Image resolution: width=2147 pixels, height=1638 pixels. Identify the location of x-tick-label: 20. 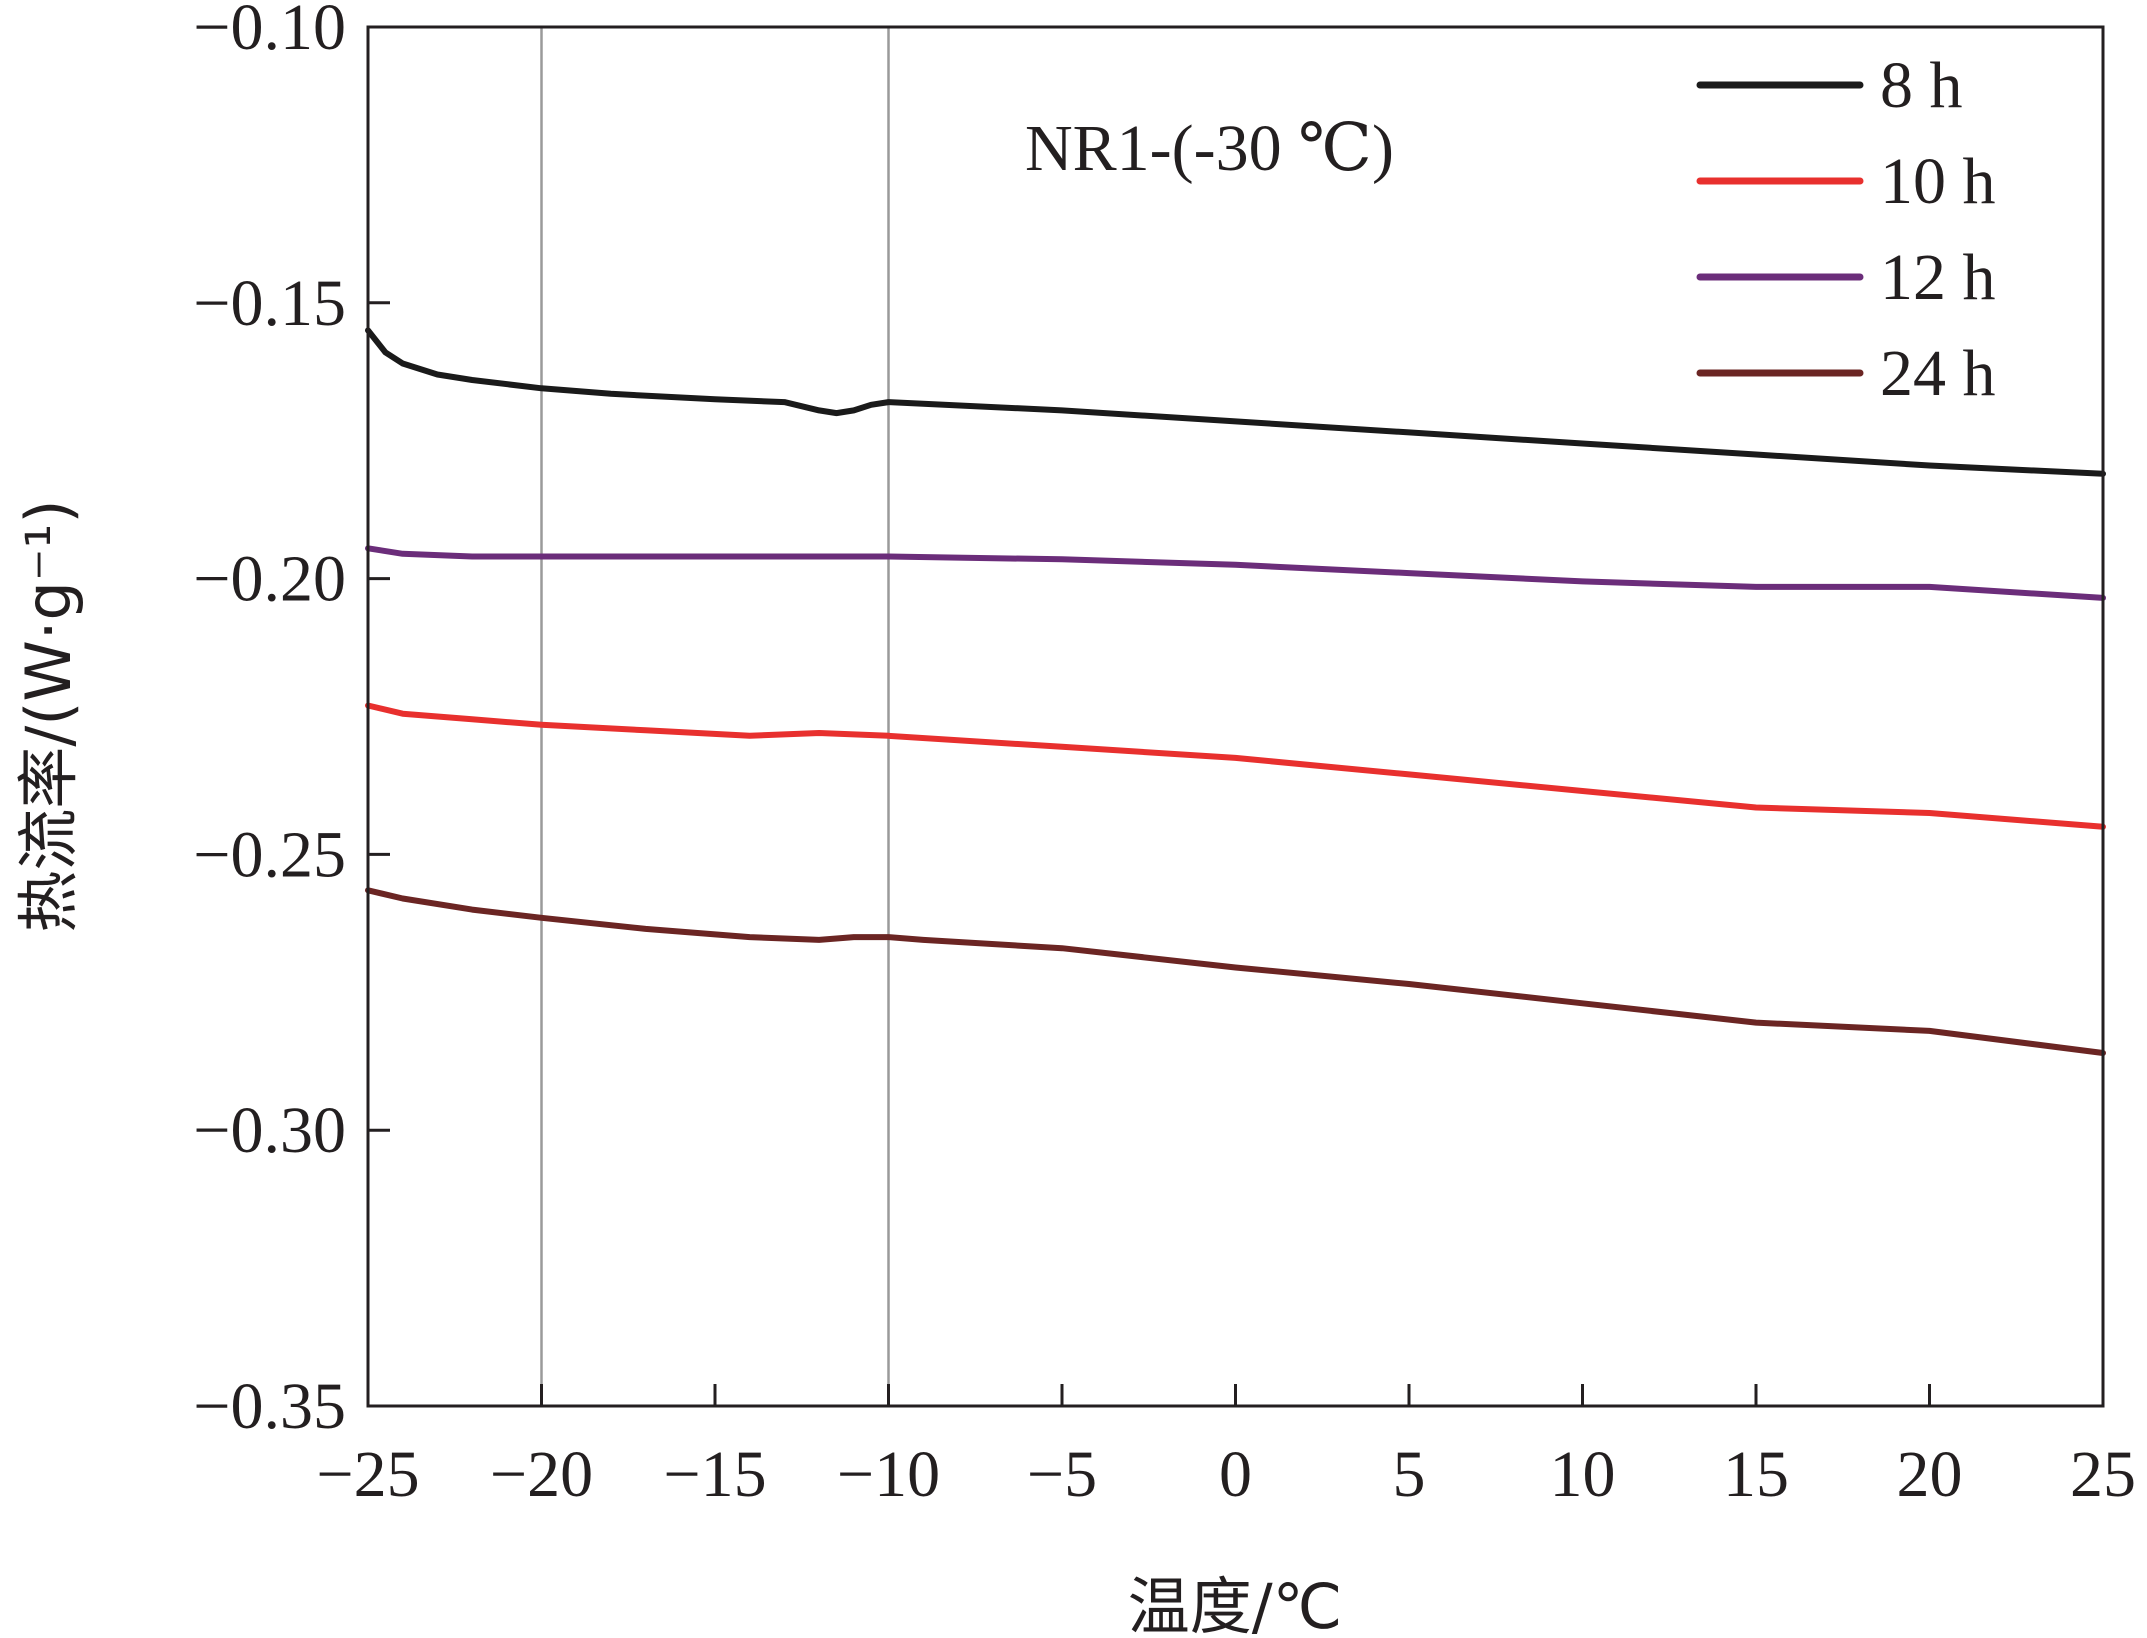
(1930, 1474).